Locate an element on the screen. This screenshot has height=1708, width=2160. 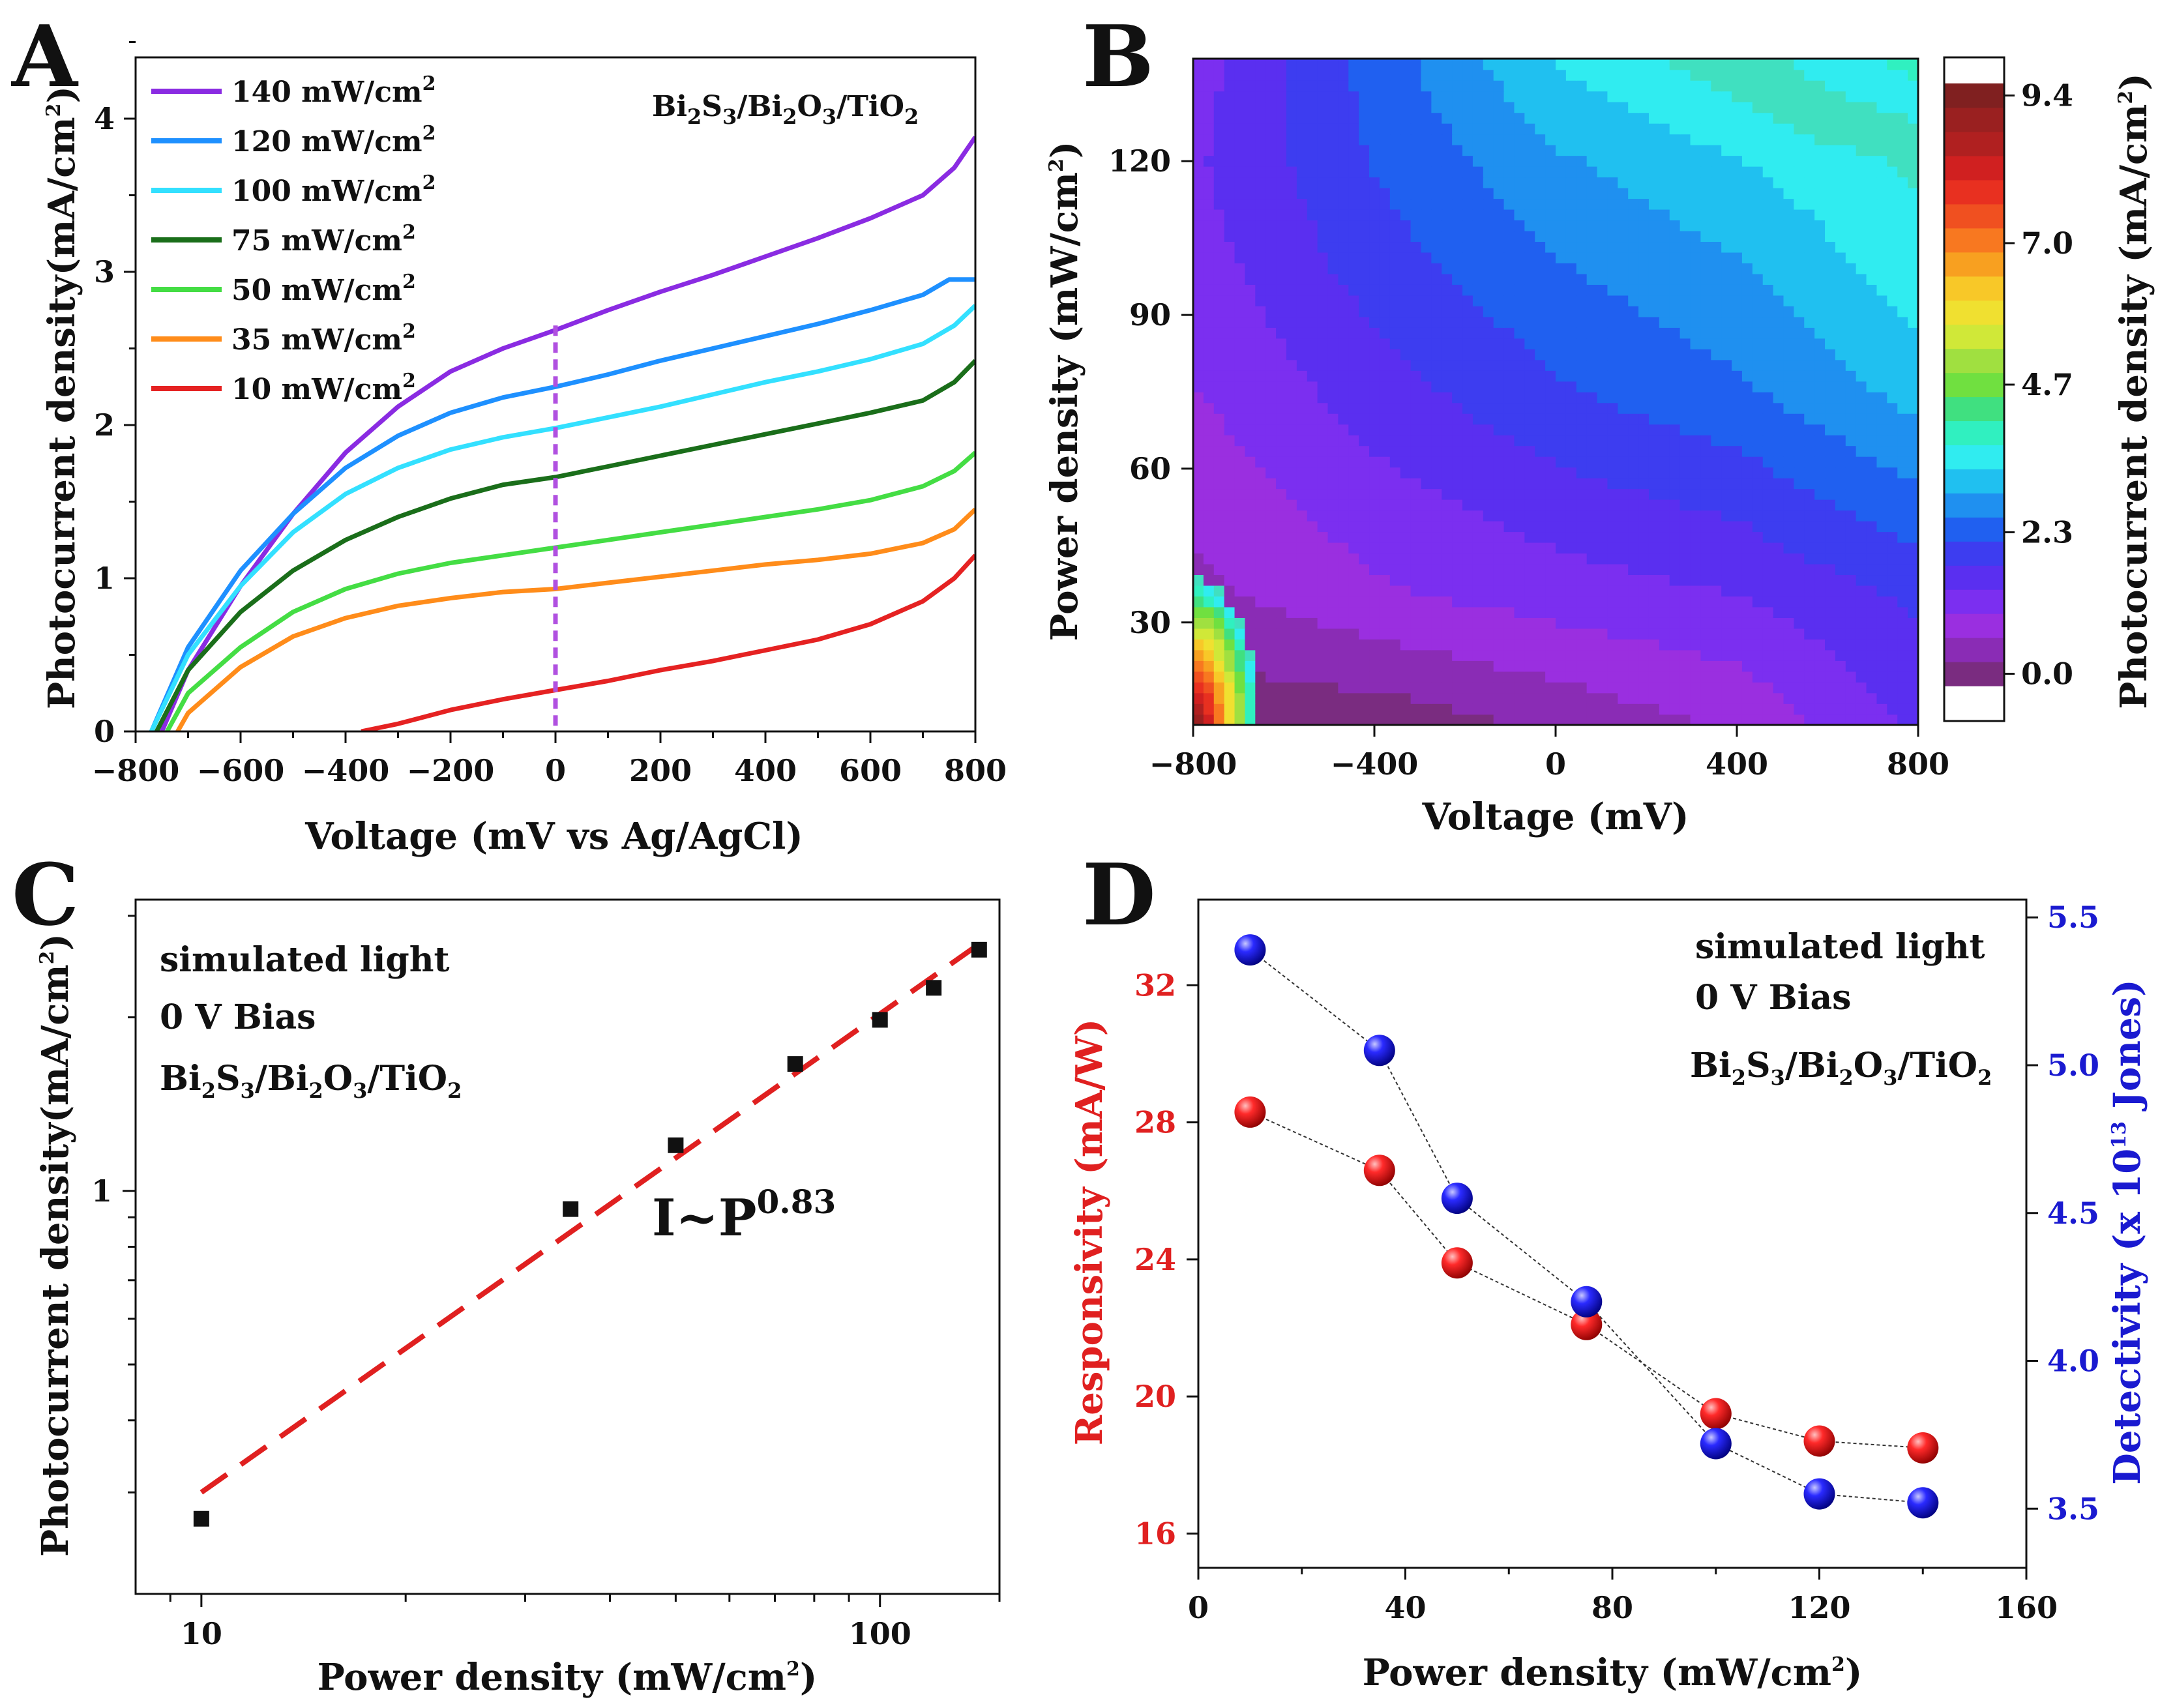
panel-a-x-tick-label: −800 is located at coordinates (136, 770).